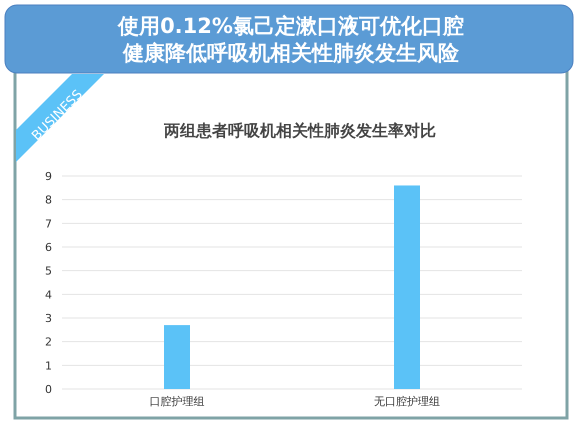 This screenshot has width=582, height=431. Describe the element at coordinates (177, 401) in the screenshot. I see `x-tick-label: 口腔护理组` at that location.